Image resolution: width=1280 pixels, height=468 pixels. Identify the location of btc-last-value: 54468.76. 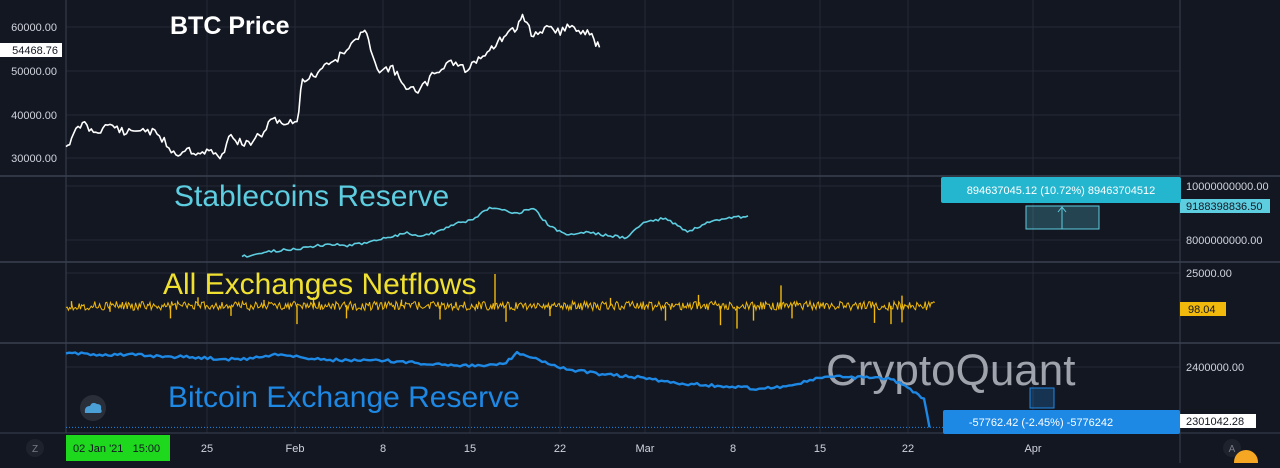
(35, 51).